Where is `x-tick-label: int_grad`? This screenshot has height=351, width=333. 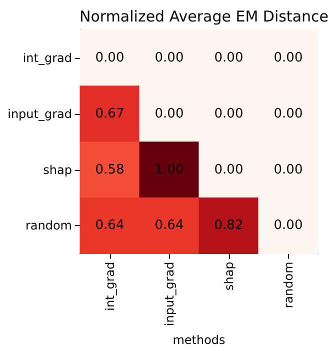 x-tick-label: int_grad is located at coordinates (109, 286).